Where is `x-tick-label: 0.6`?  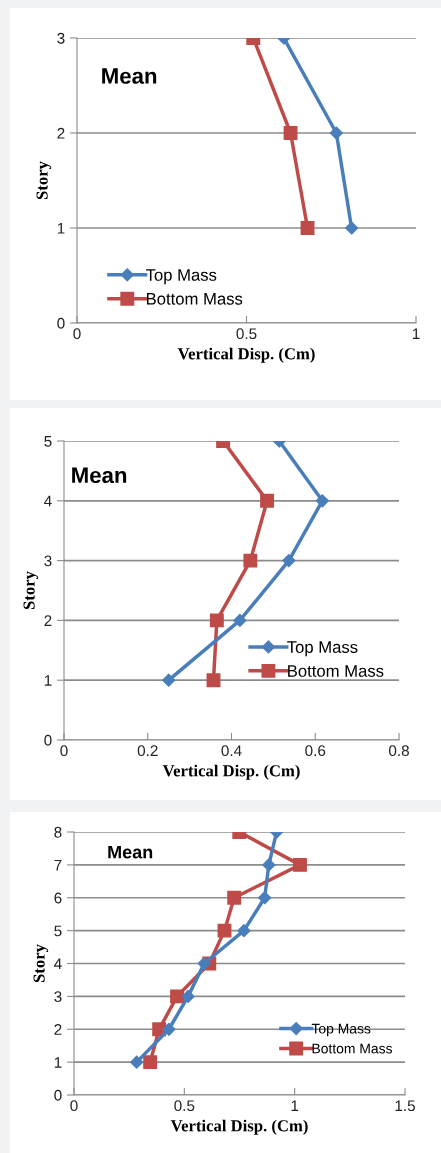
x-tick-label: 0.6 is located at coordinates (315, 751).